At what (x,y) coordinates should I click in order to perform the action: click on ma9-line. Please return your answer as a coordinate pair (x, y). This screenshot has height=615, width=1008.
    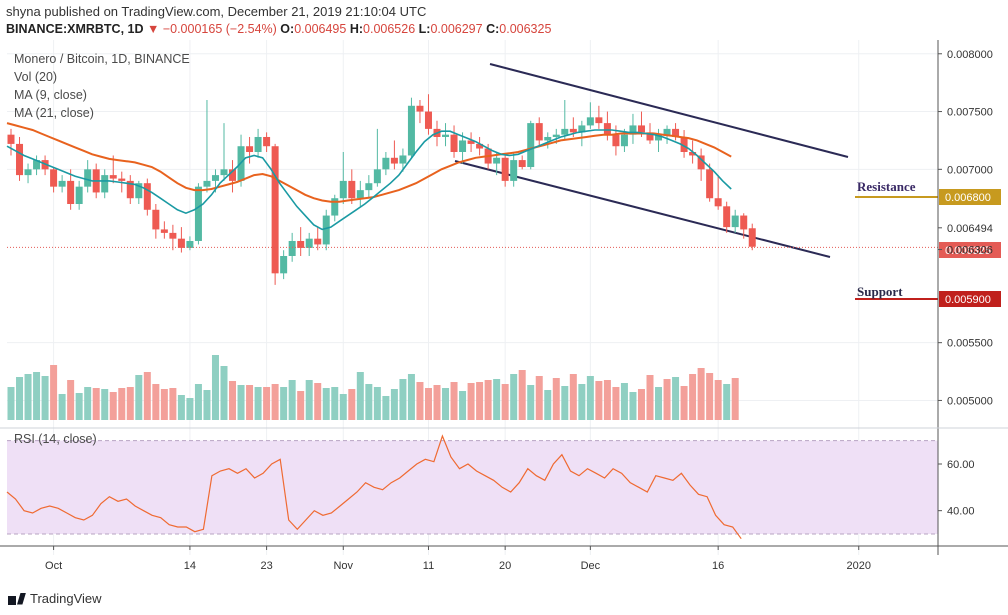
    Looking at the image, I should click on (369, 180).